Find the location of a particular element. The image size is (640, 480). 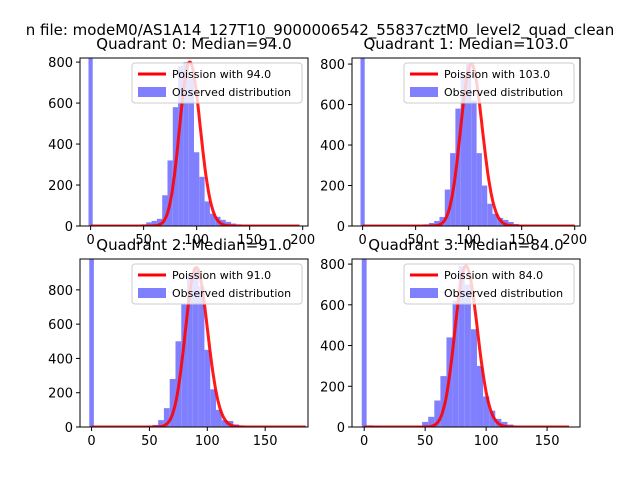

subplot-title: Quadrant 0: Median=94.0 is located at coordinates (193, 44).